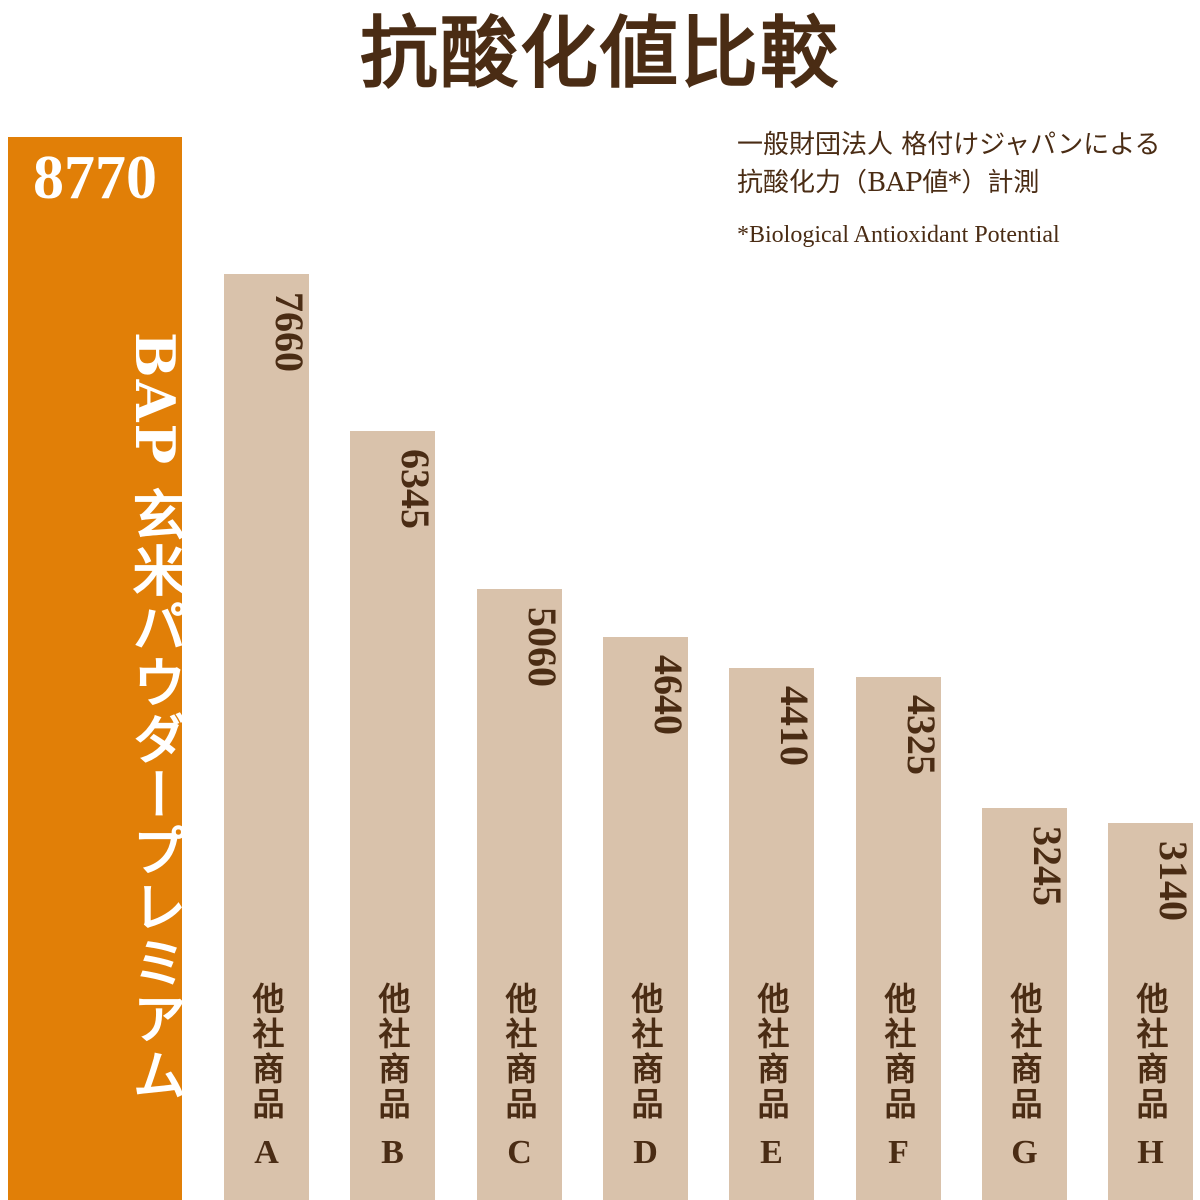  What do you see at coordinates (155, 717) in the screenshot?
I see `bar-product-name: BAP 玄米パウダープレミアム` at bounding box center [155, 717].